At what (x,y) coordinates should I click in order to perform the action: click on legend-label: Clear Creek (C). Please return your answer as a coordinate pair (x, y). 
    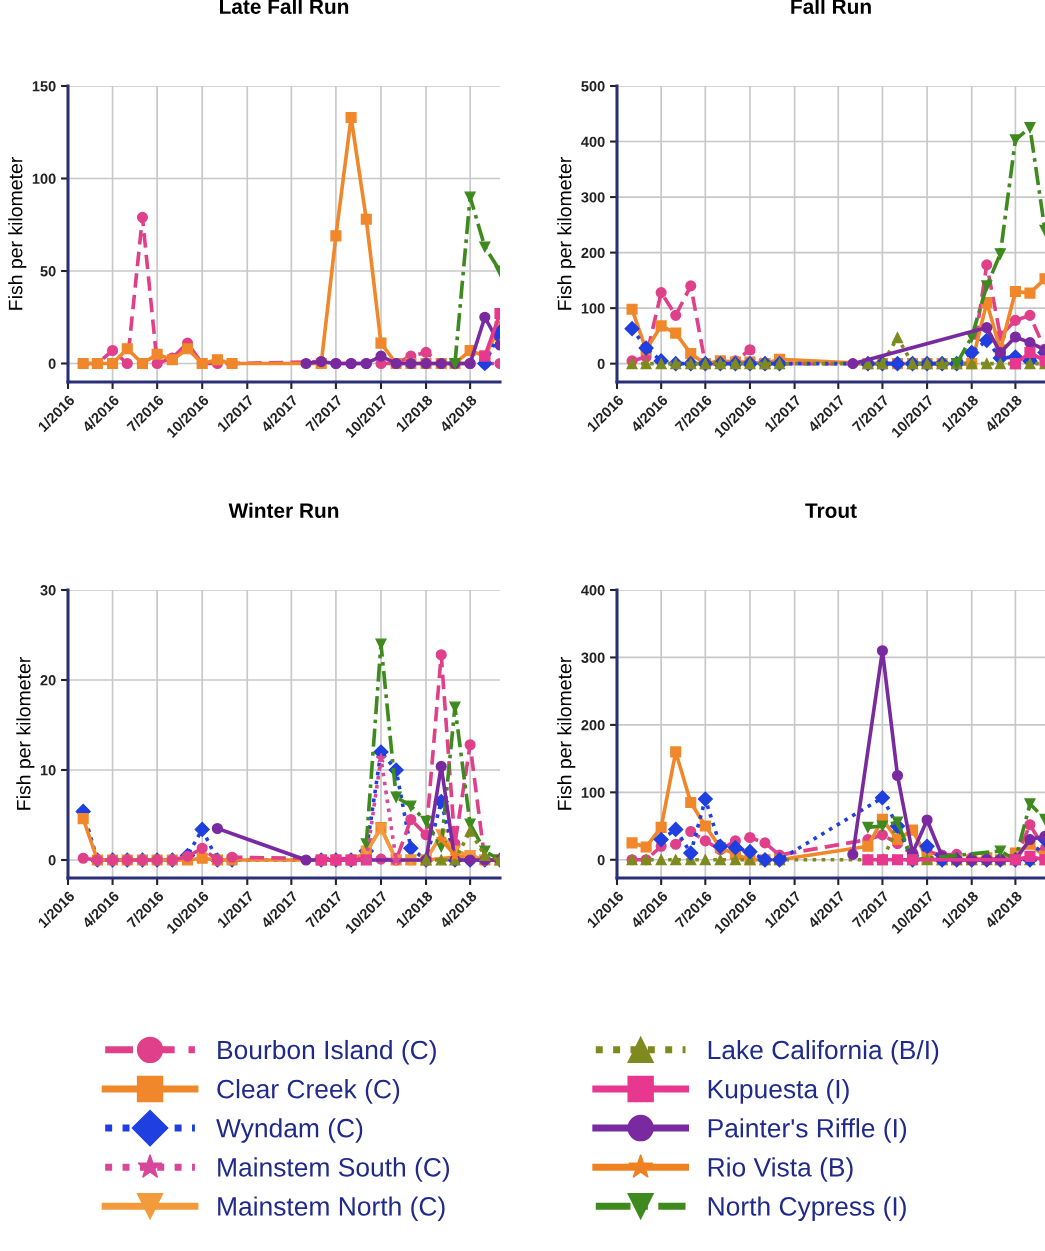
    Looking at the image, I should click on (308, 1091).